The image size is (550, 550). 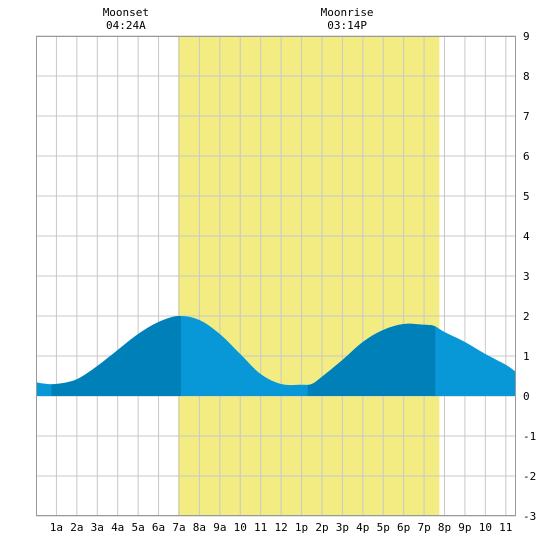 I want to click on x-tick-label: 5a, so click(x=138, y=527).